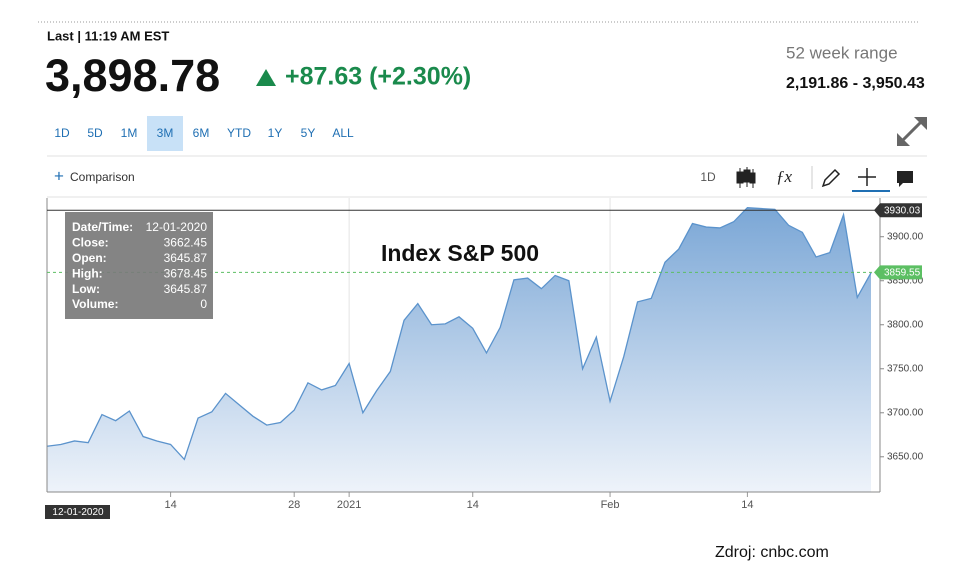 This screenshot has height=566, width=969. I want to click on y-tick-label: 3800.00, so click(905, 324).